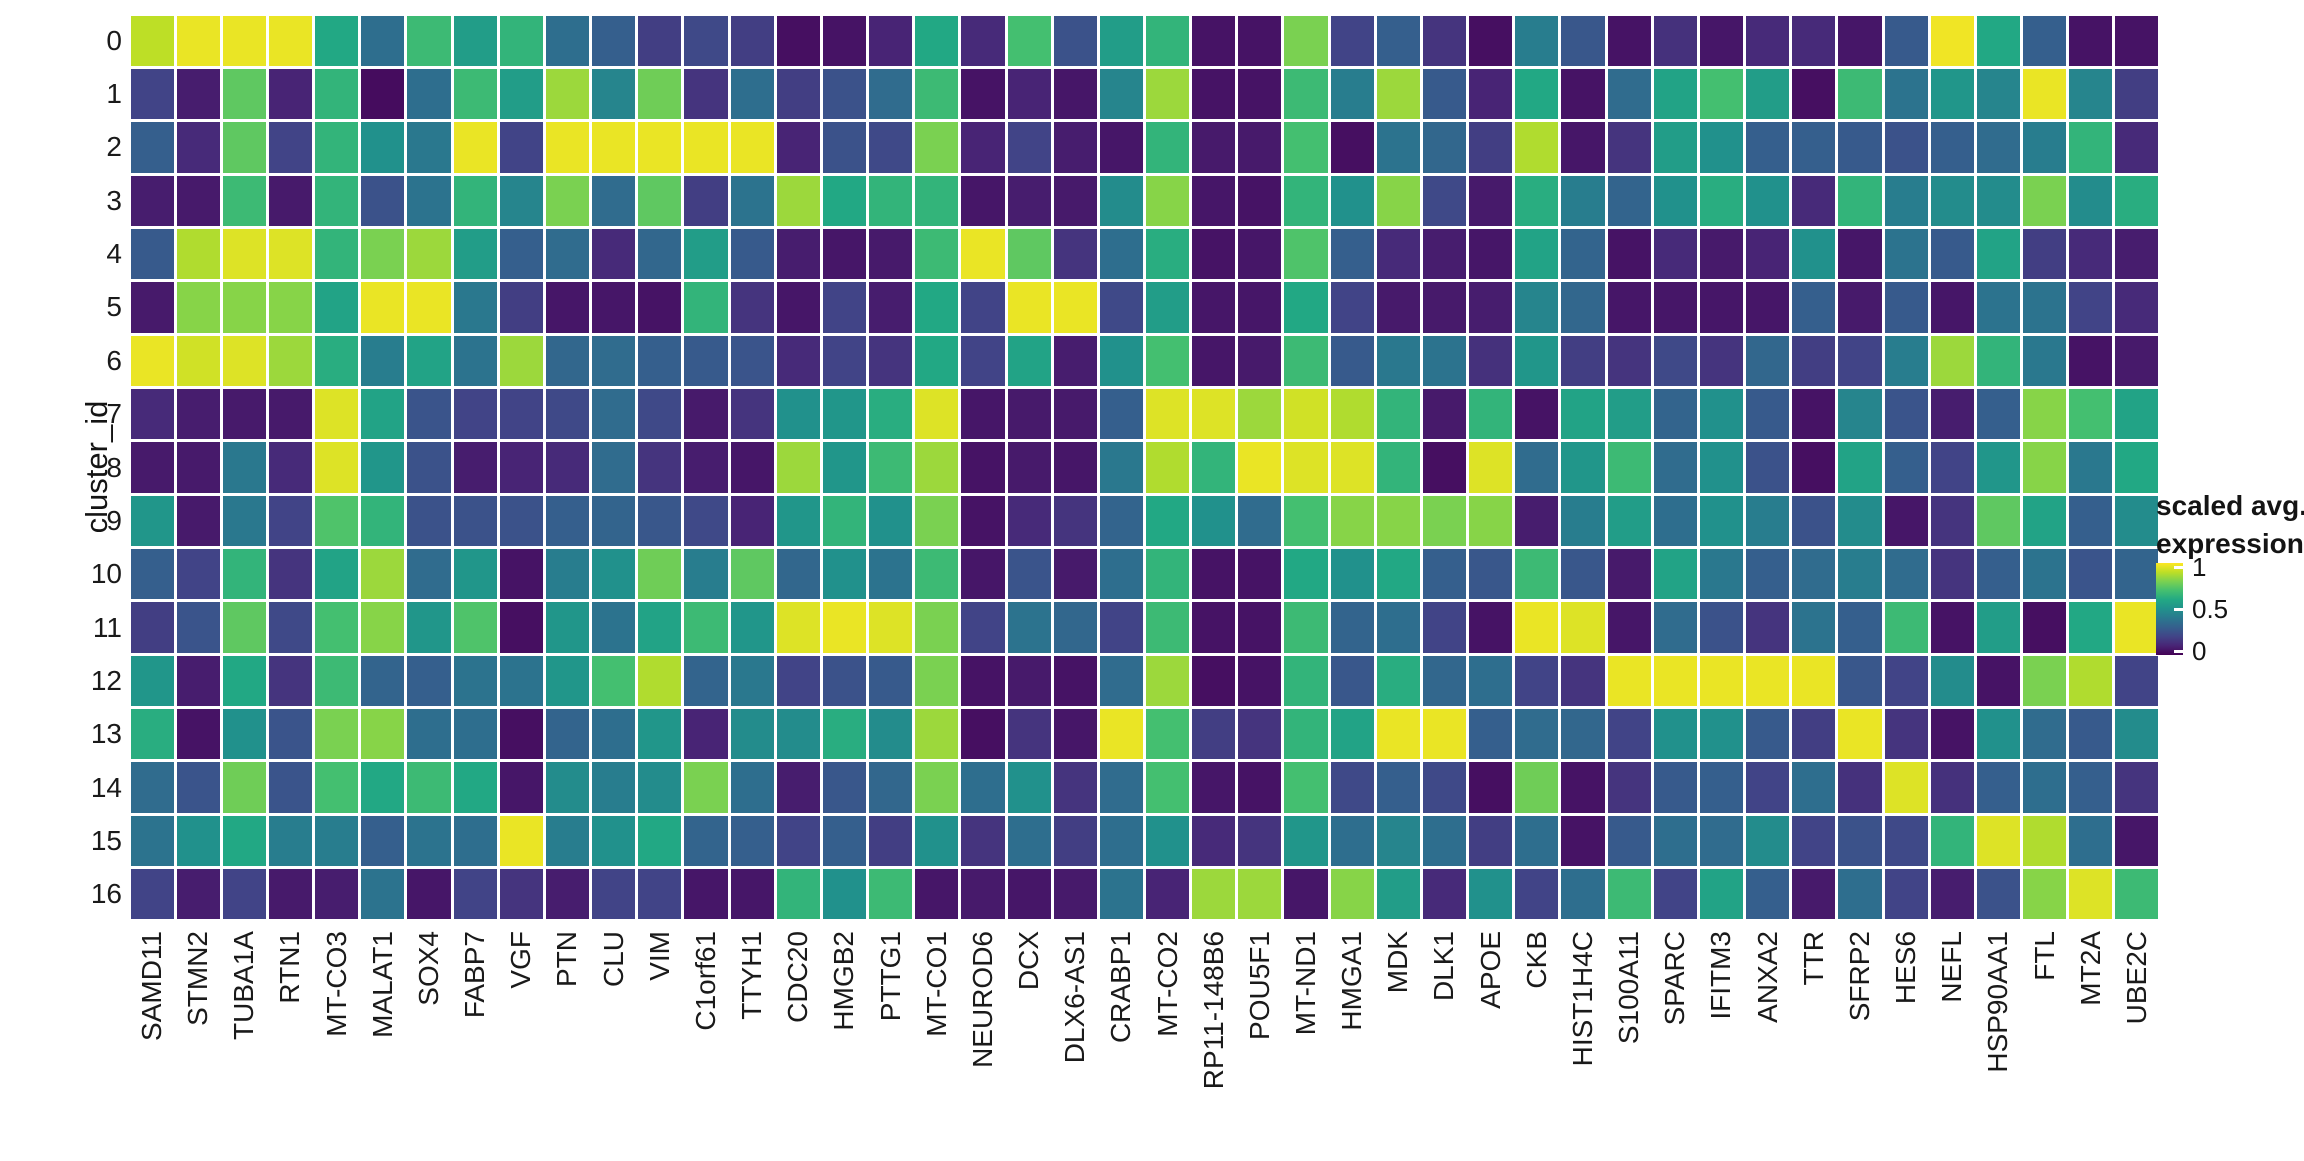 The height and width of the screenshot is (1161, 2304). What do you see at coordinates (106, 840) in the screenshot?
I see `y-tick-label: 15` at bounding box center [106, 840].